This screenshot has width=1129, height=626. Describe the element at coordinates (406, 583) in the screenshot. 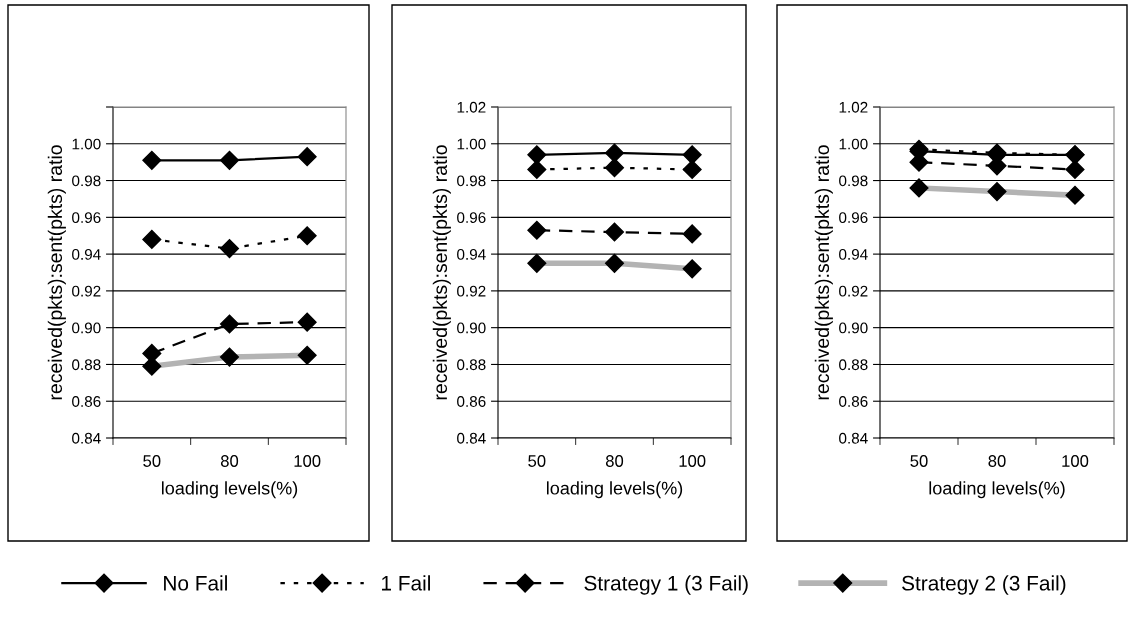

I see `legend-label: 1 Fail` at that location.